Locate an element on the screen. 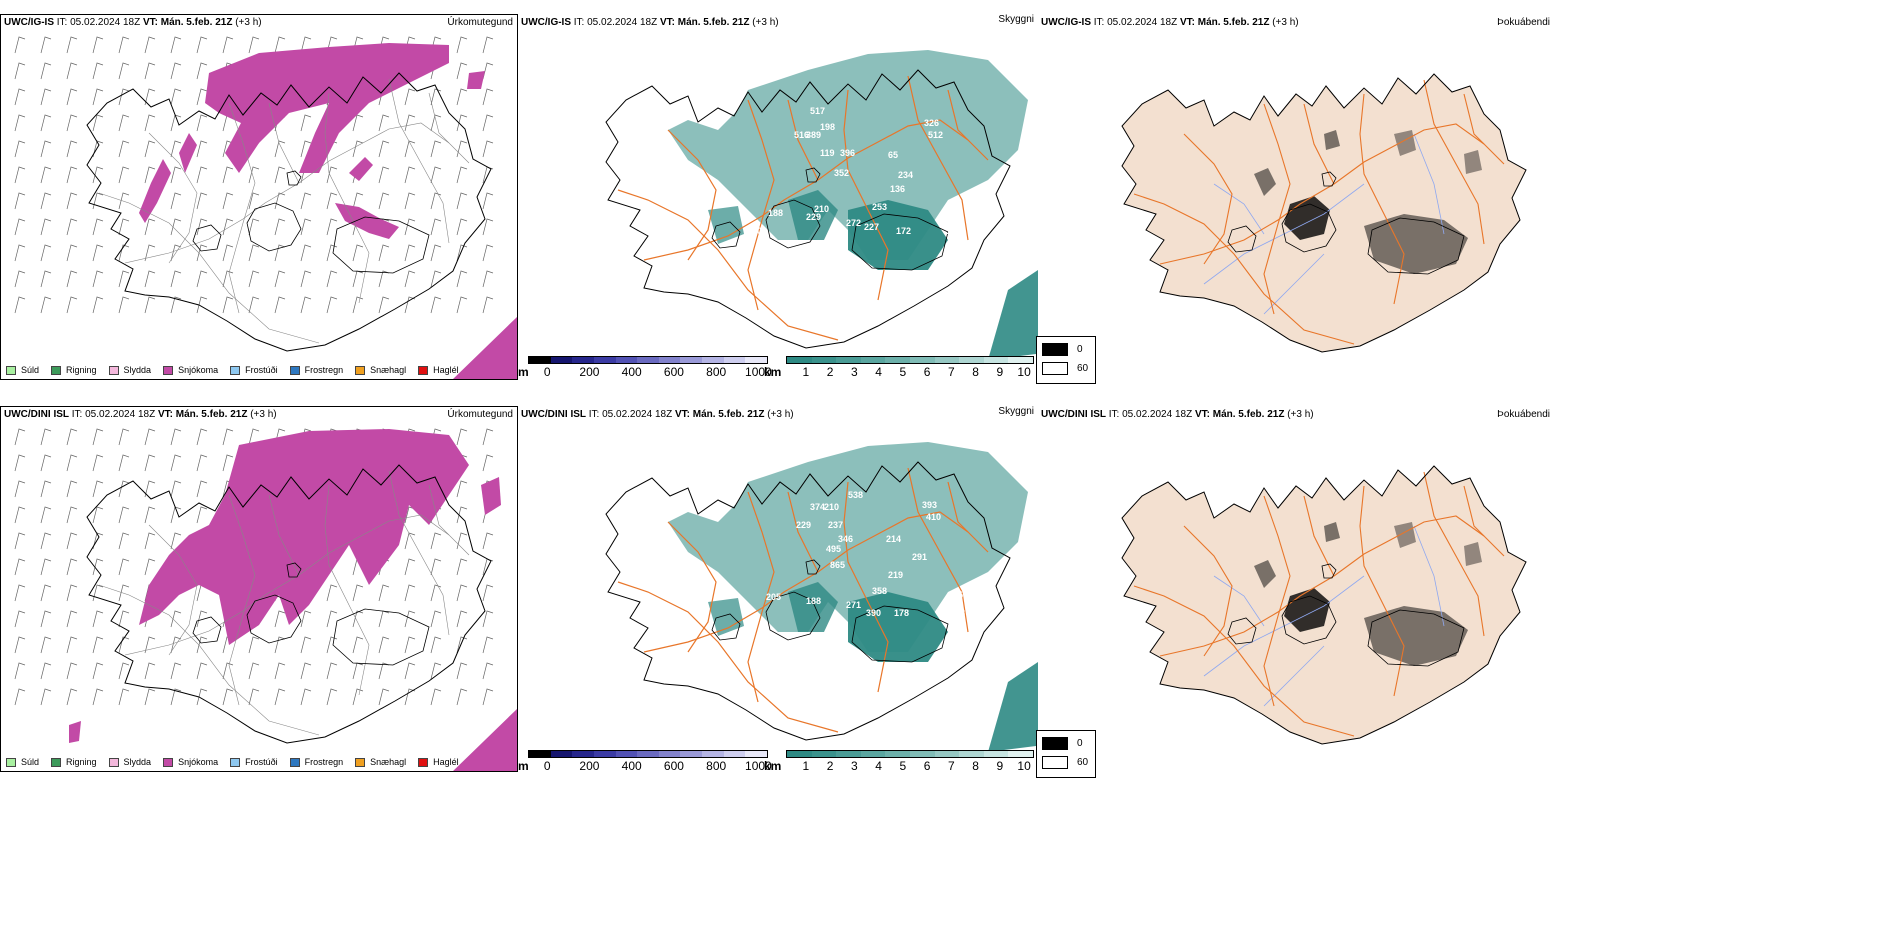 Image resolution: width=1900 pixels, height=950 pixels. cloud-base-label: 495 is located at coordinates (833, 549).